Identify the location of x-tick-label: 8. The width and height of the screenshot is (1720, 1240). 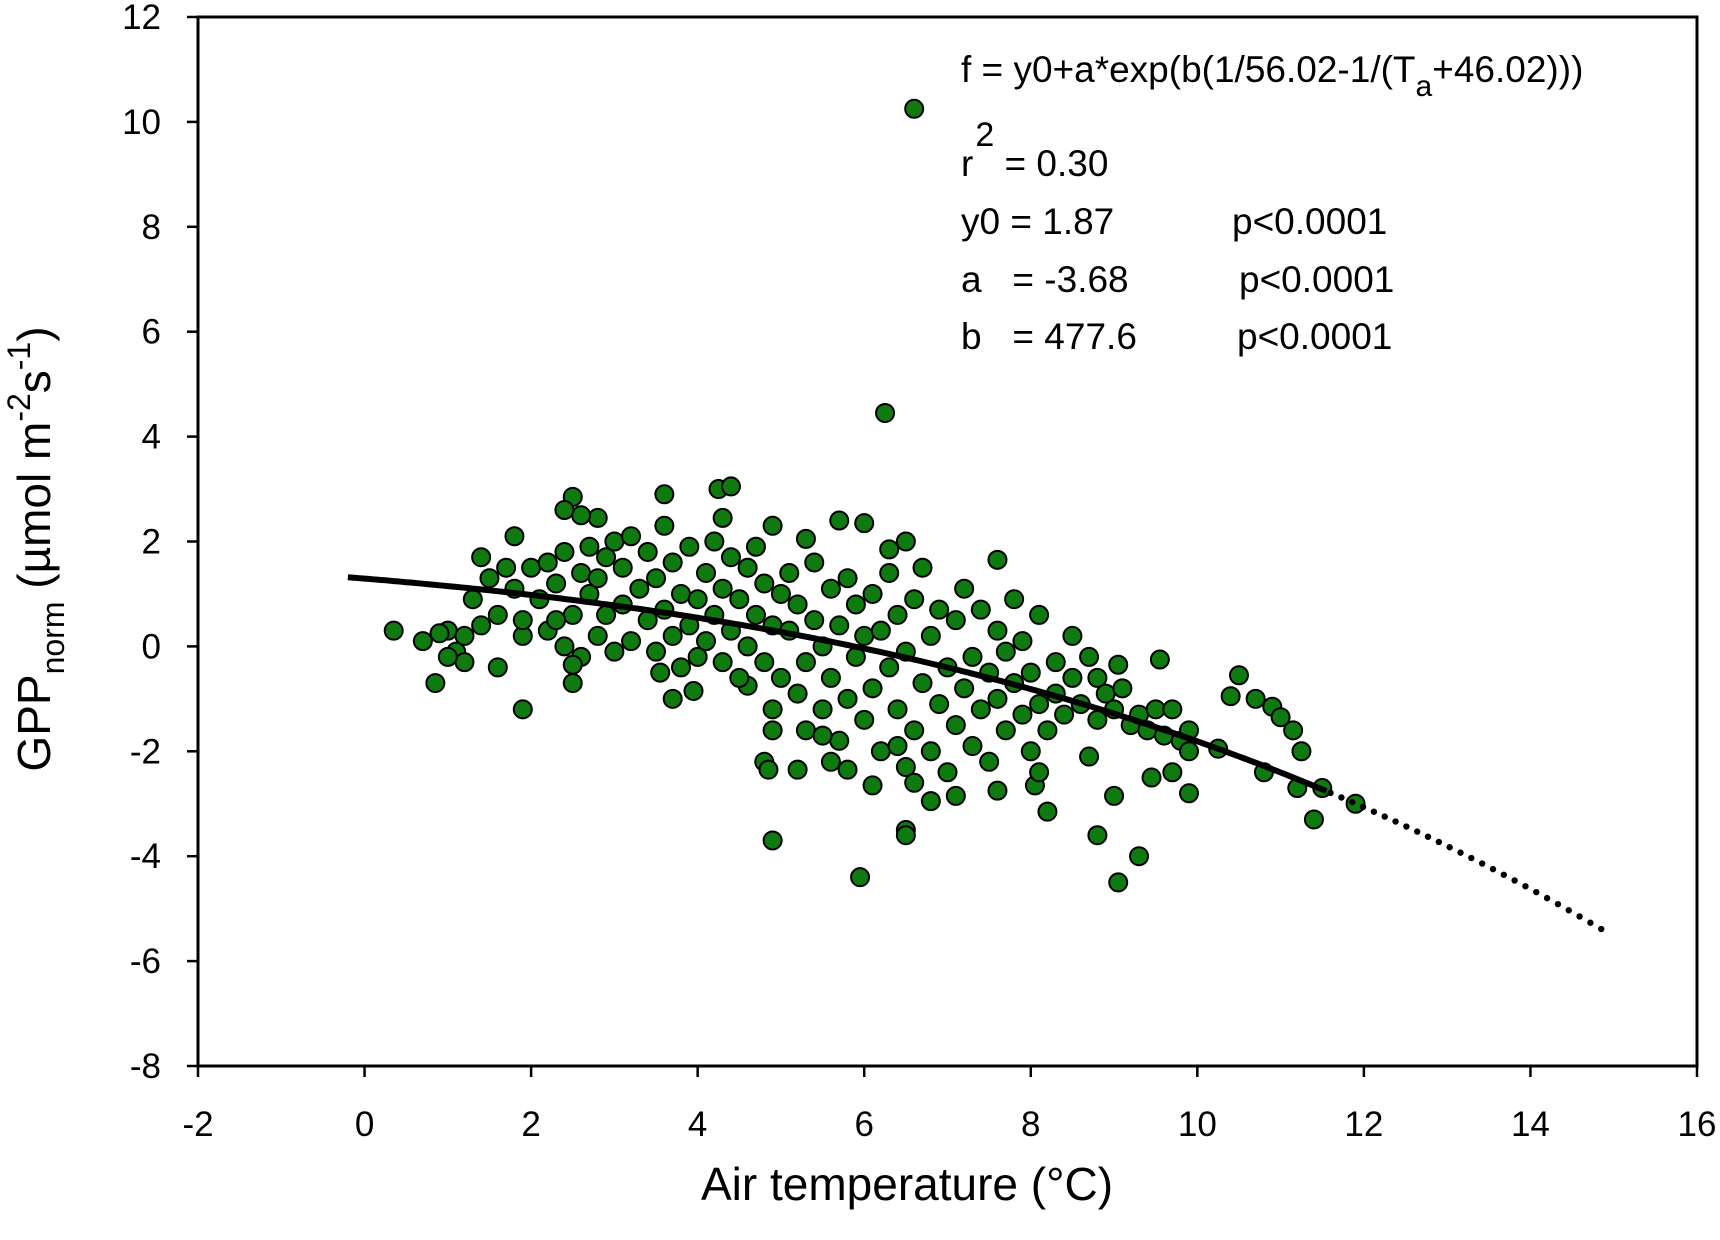
(1030, 1124).